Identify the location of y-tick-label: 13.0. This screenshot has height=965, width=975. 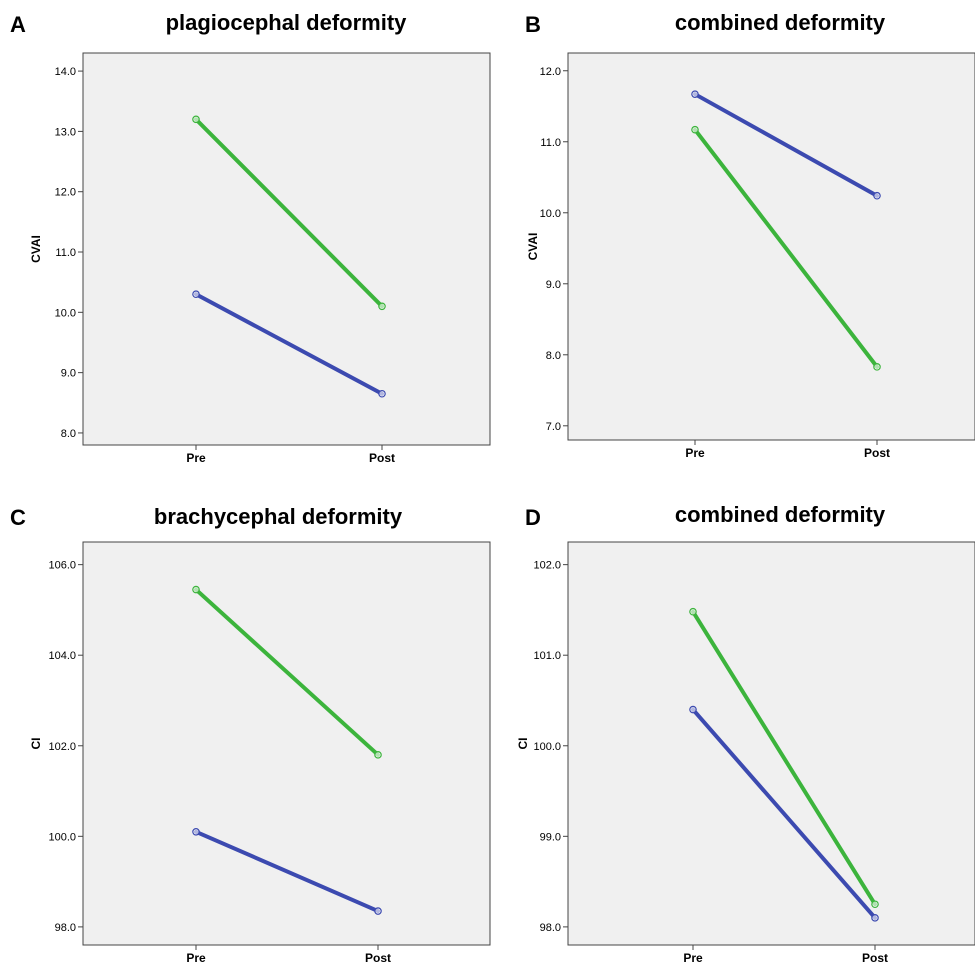
(65, 132).